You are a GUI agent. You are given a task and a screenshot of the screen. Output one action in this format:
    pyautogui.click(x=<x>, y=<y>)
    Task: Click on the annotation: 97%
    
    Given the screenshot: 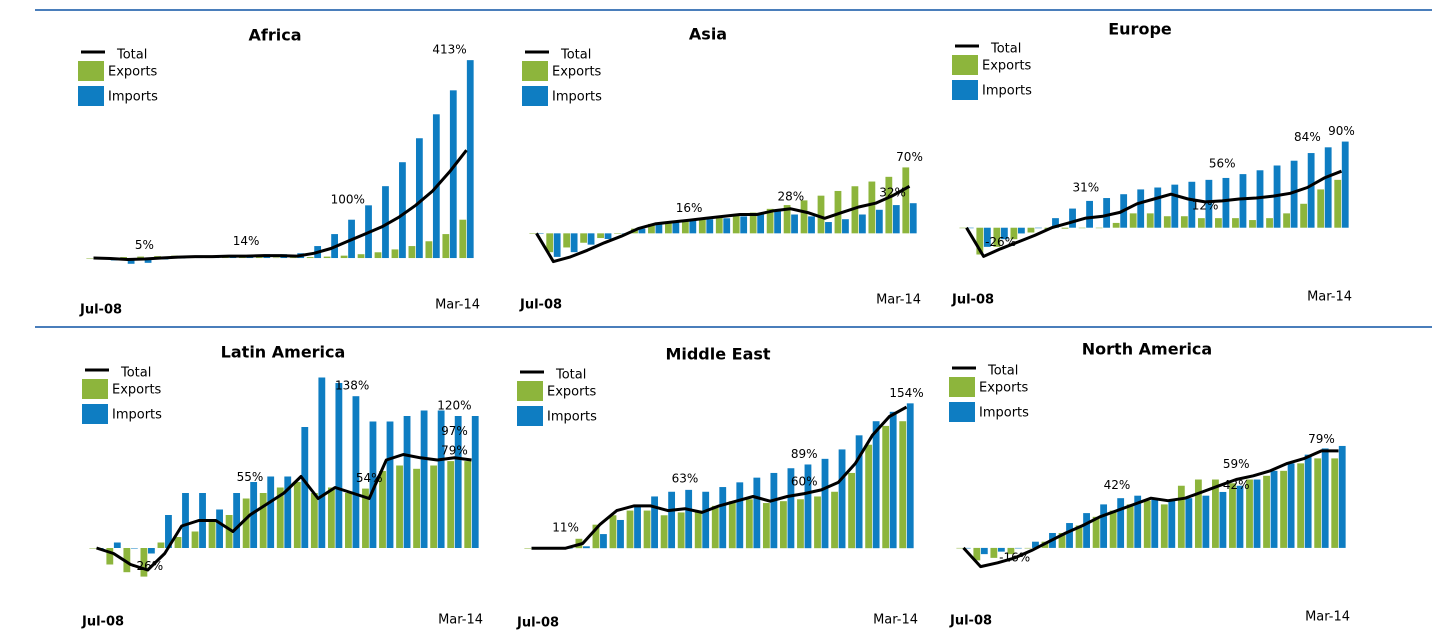 What is the action you would take?
    pyautogui.click(x=454, y=431)
    